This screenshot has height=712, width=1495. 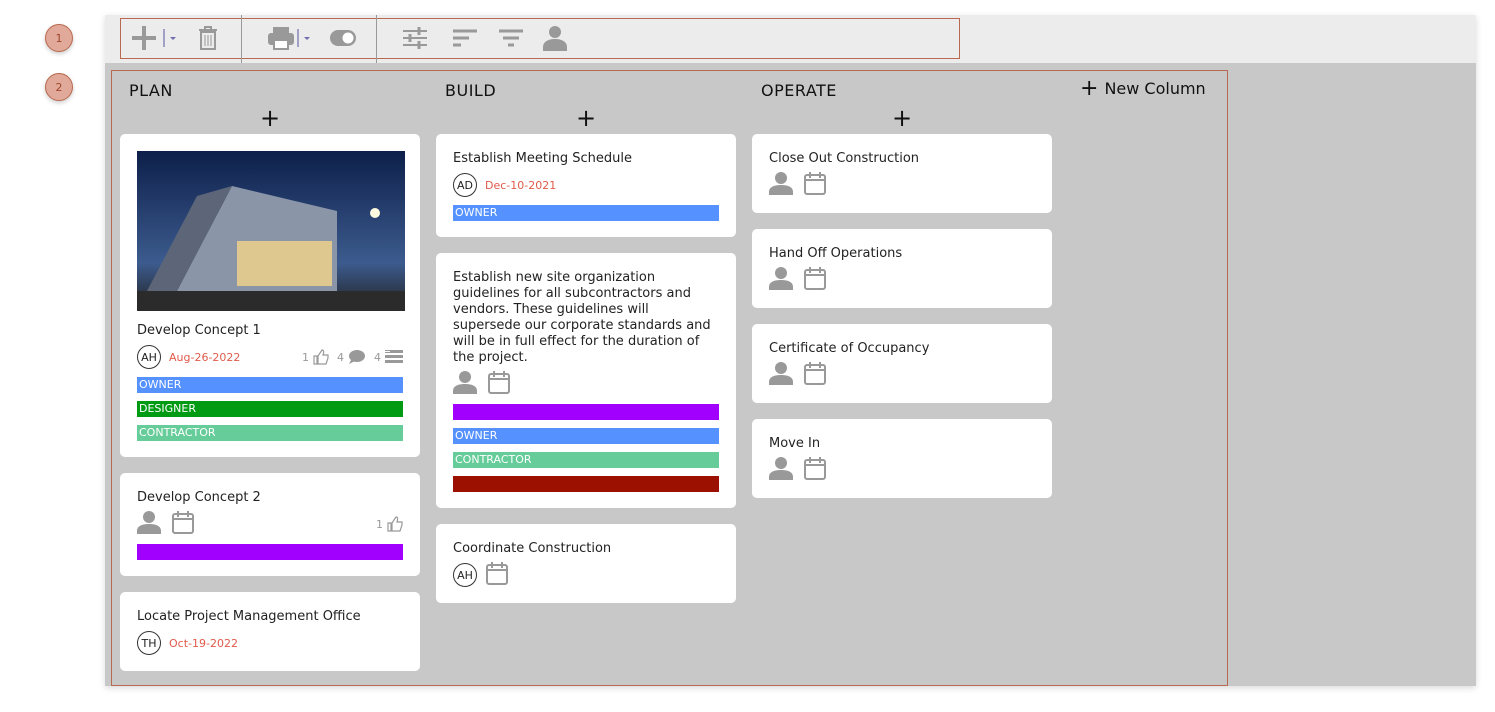 I want to click on column-title: PLAN, so click(x=151, y=90).